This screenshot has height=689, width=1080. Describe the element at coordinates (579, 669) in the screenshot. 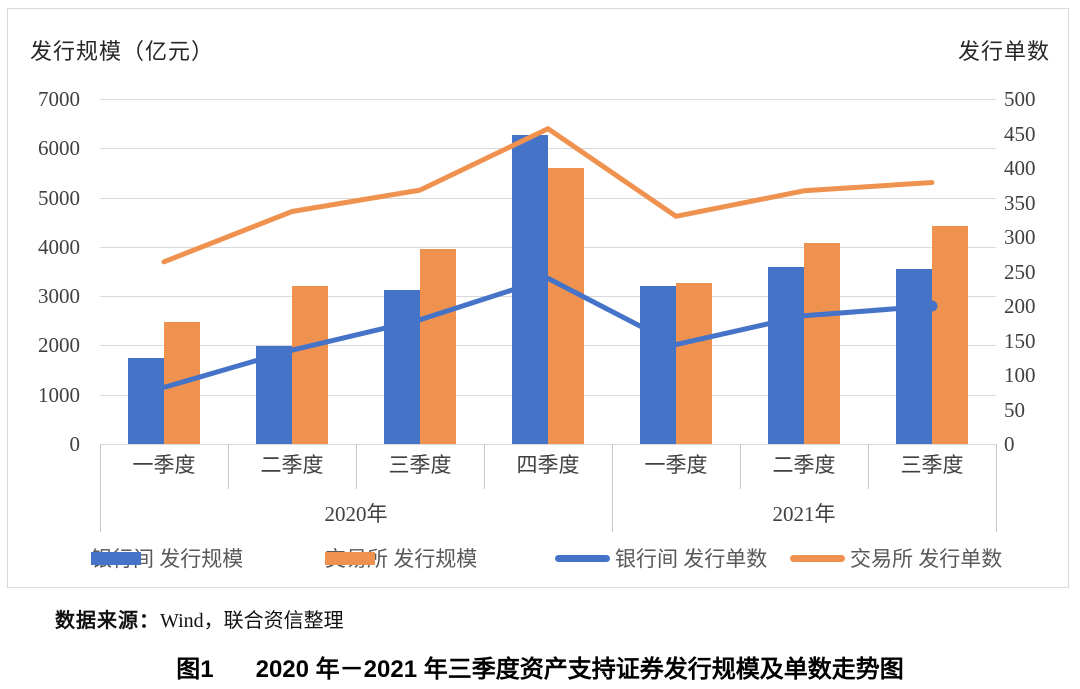

I see `figure-caption-text: 2020 年－2021 年三季度资产支持证券发行规模及单数走势图` at that location.